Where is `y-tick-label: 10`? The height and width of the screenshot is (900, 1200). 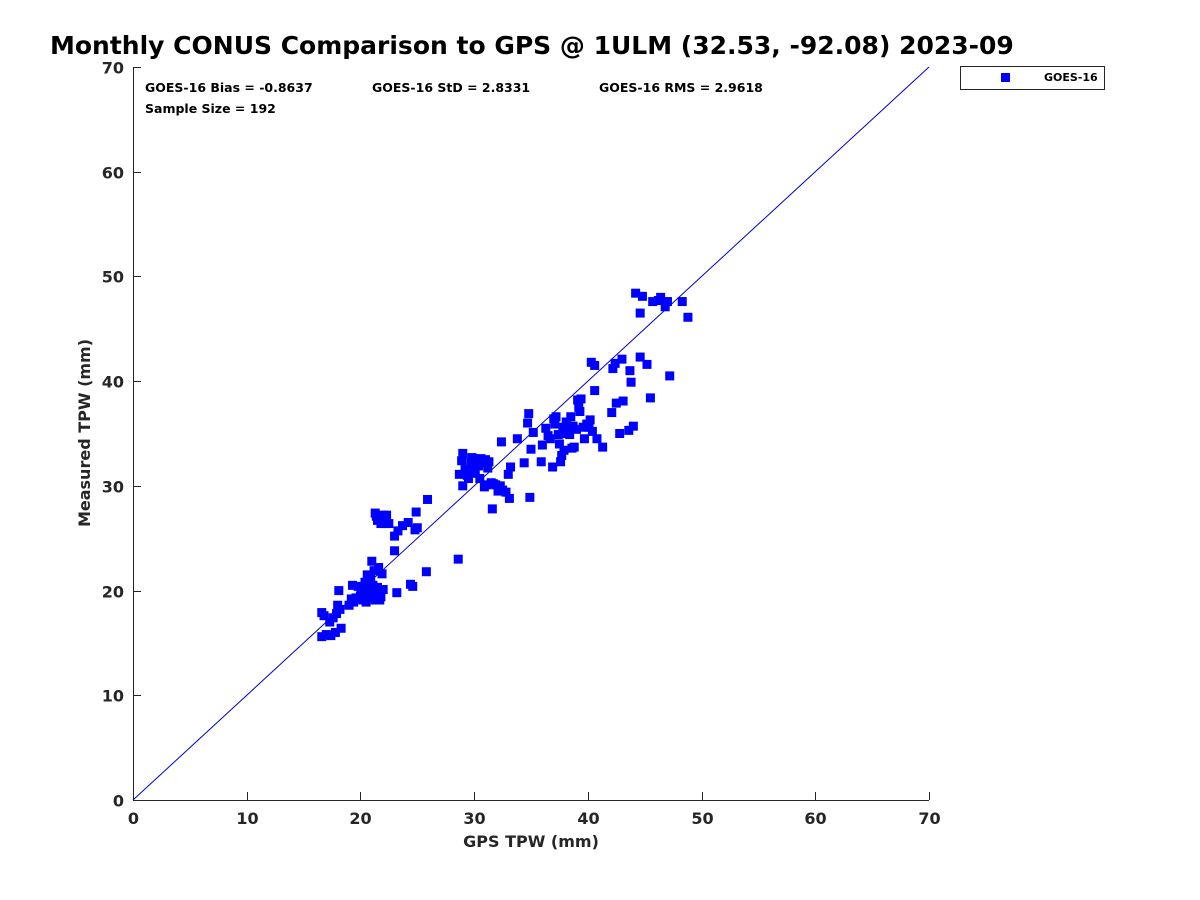
y-tick-label: 10 is located at coordinates (113, 696).